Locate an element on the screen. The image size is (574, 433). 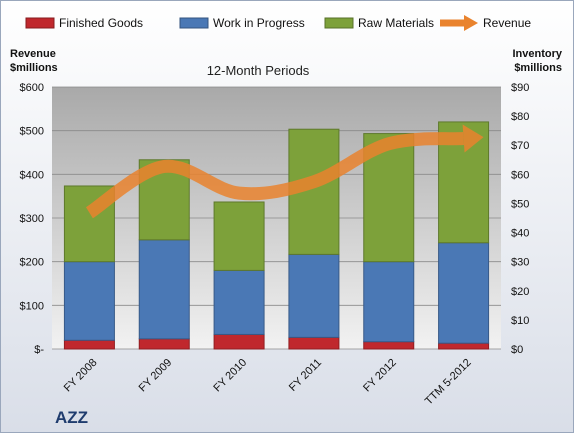
right-tick-label: $90 is located at coordinates (520, 88).